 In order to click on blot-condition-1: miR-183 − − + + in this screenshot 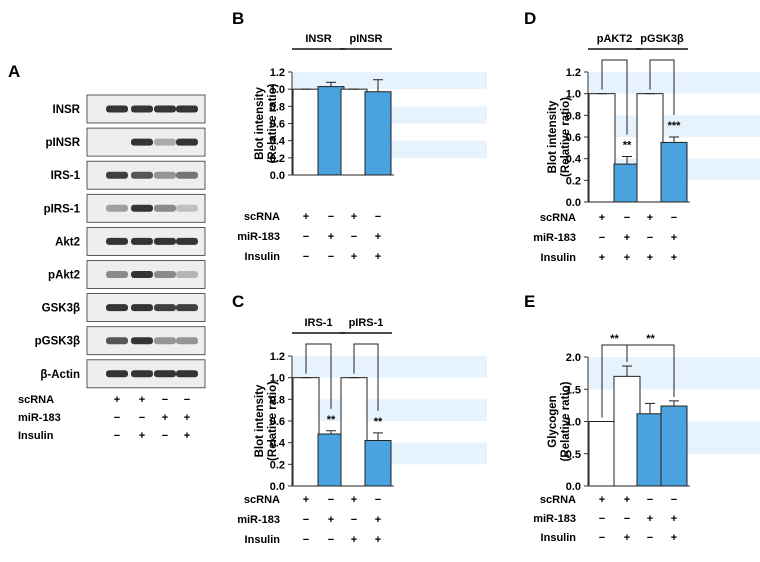, I will do `click(104, 418)`.